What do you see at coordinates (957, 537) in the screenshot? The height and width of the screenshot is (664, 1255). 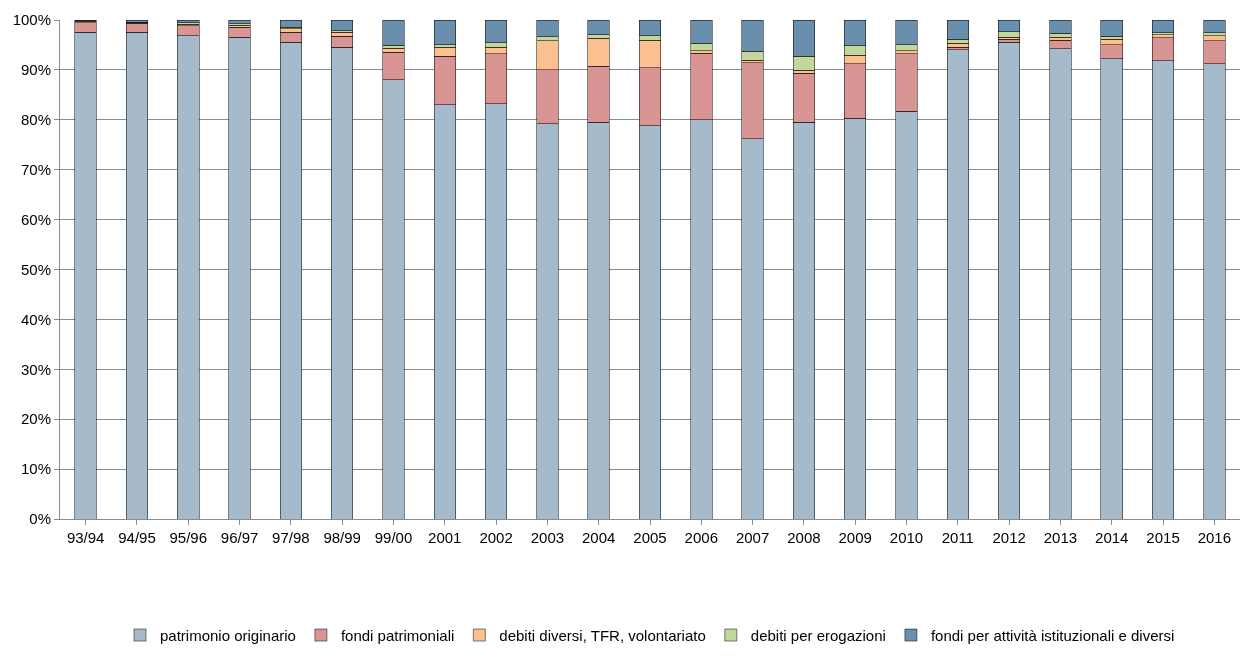 I see `x-tick-label: 2011` at bounding box center [957, 537].